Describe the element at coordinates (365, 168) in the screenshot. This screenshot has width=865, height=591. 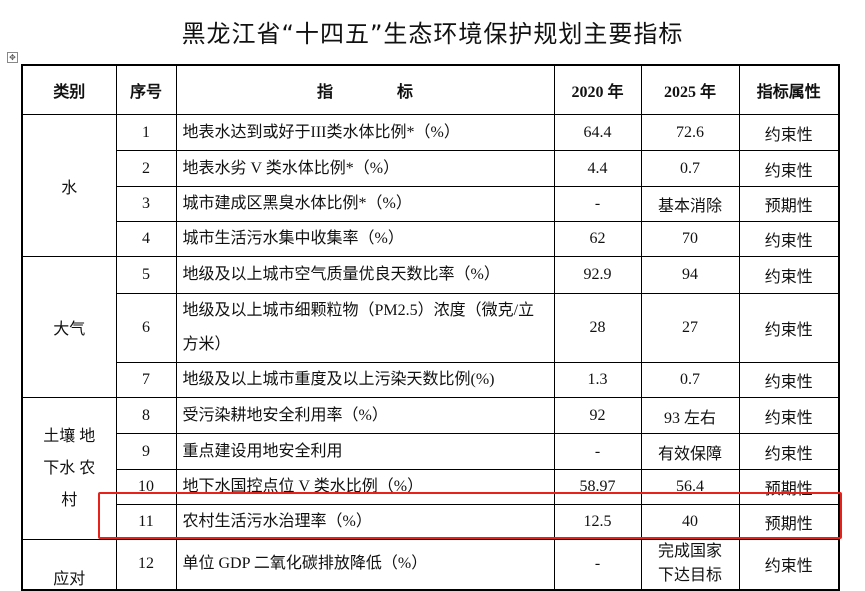
I see `indicator-cell: 地表水劣 V 类水体比例*（%）` at that location.